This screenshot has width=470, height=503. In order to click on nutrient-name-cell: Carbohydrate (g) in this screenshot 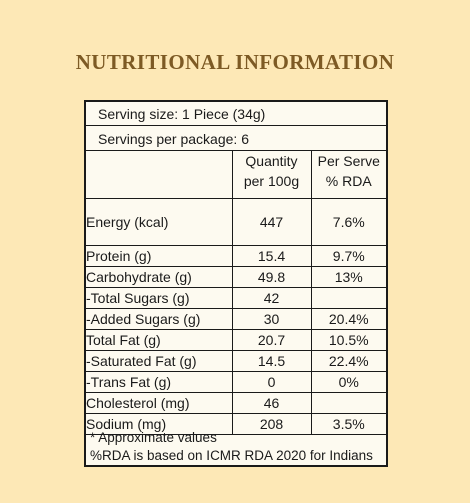, I will do `click(159, 276)`.